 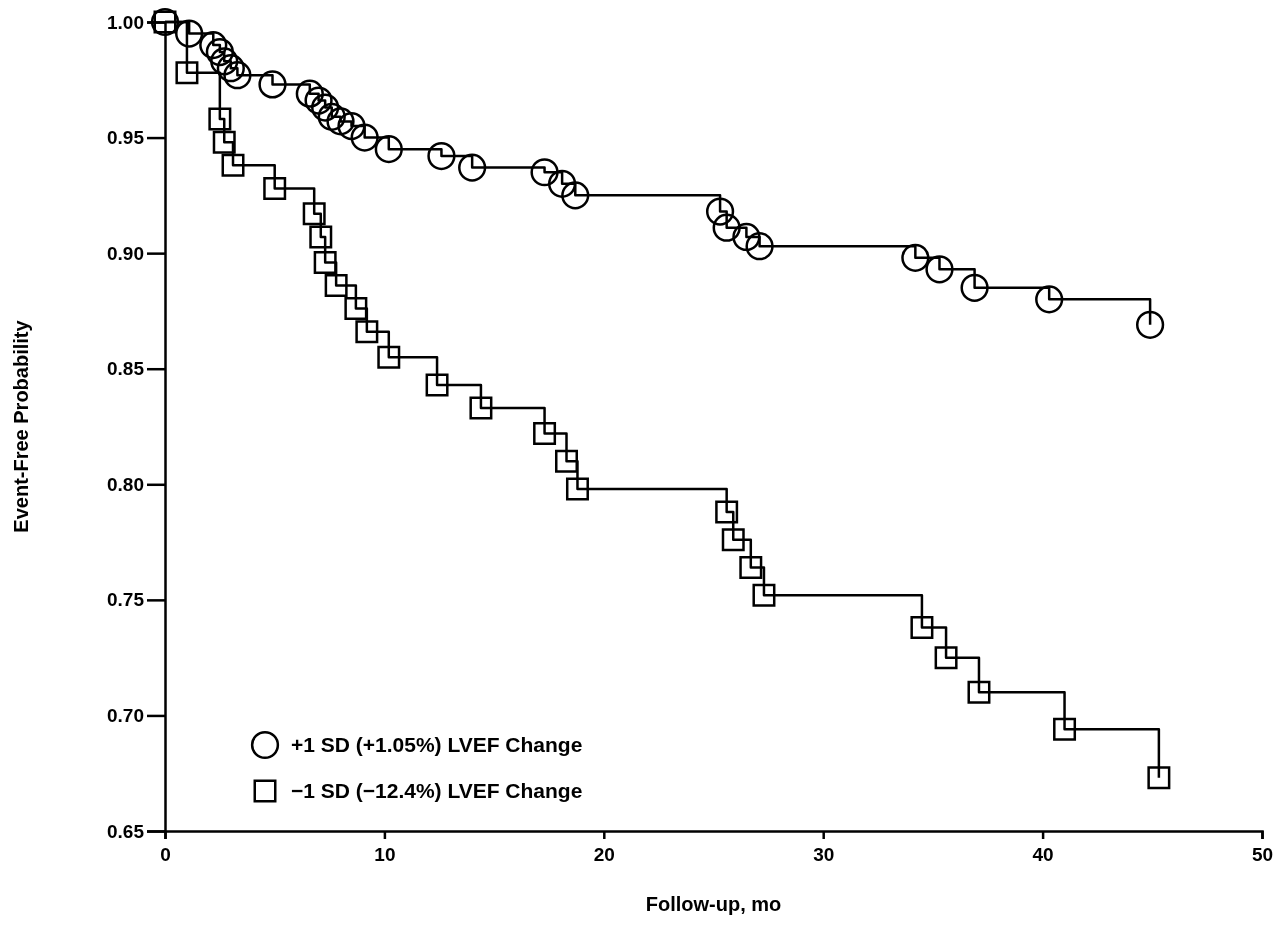 What do you see at coordinates (126, 600) in the screenshot?
I see `y-tick-label: 0.75` at bounding box center [126, 600].